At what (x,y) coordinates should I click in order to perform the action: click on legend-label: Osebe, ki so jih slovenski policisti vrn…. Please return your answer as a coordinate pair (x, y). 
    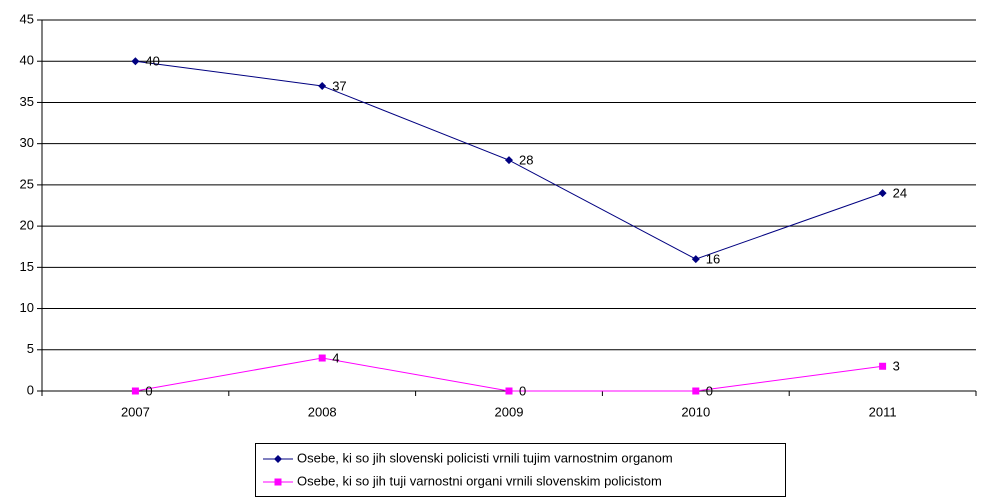
    Looking at the image, I should click on (485, 457).